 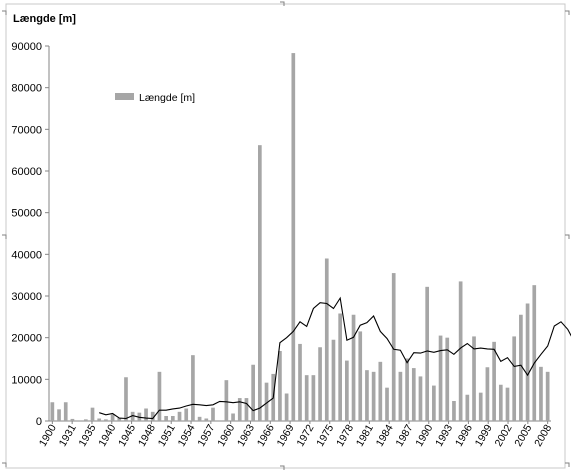 I want to click on y-tick-label: 70000, so click(x=26, y=130).